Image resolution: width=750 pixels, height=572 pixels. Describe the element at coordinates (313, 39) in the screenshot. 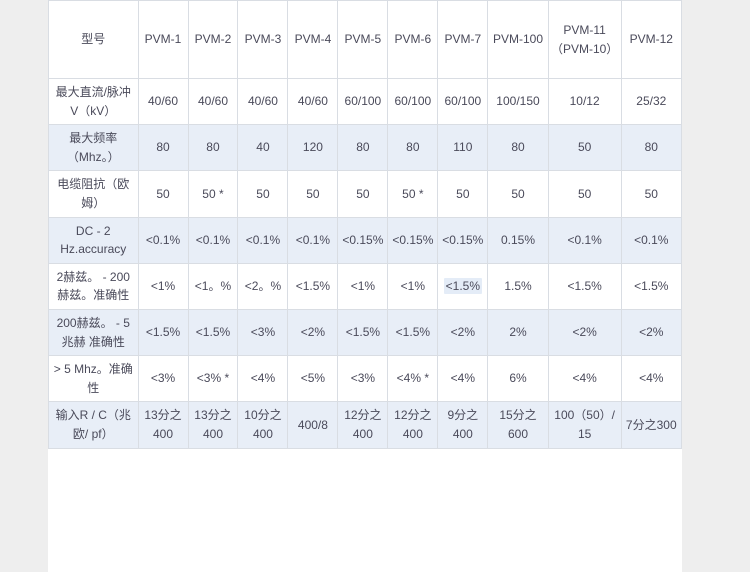

I see `column-header-pvm4: PVM-4` at that location.